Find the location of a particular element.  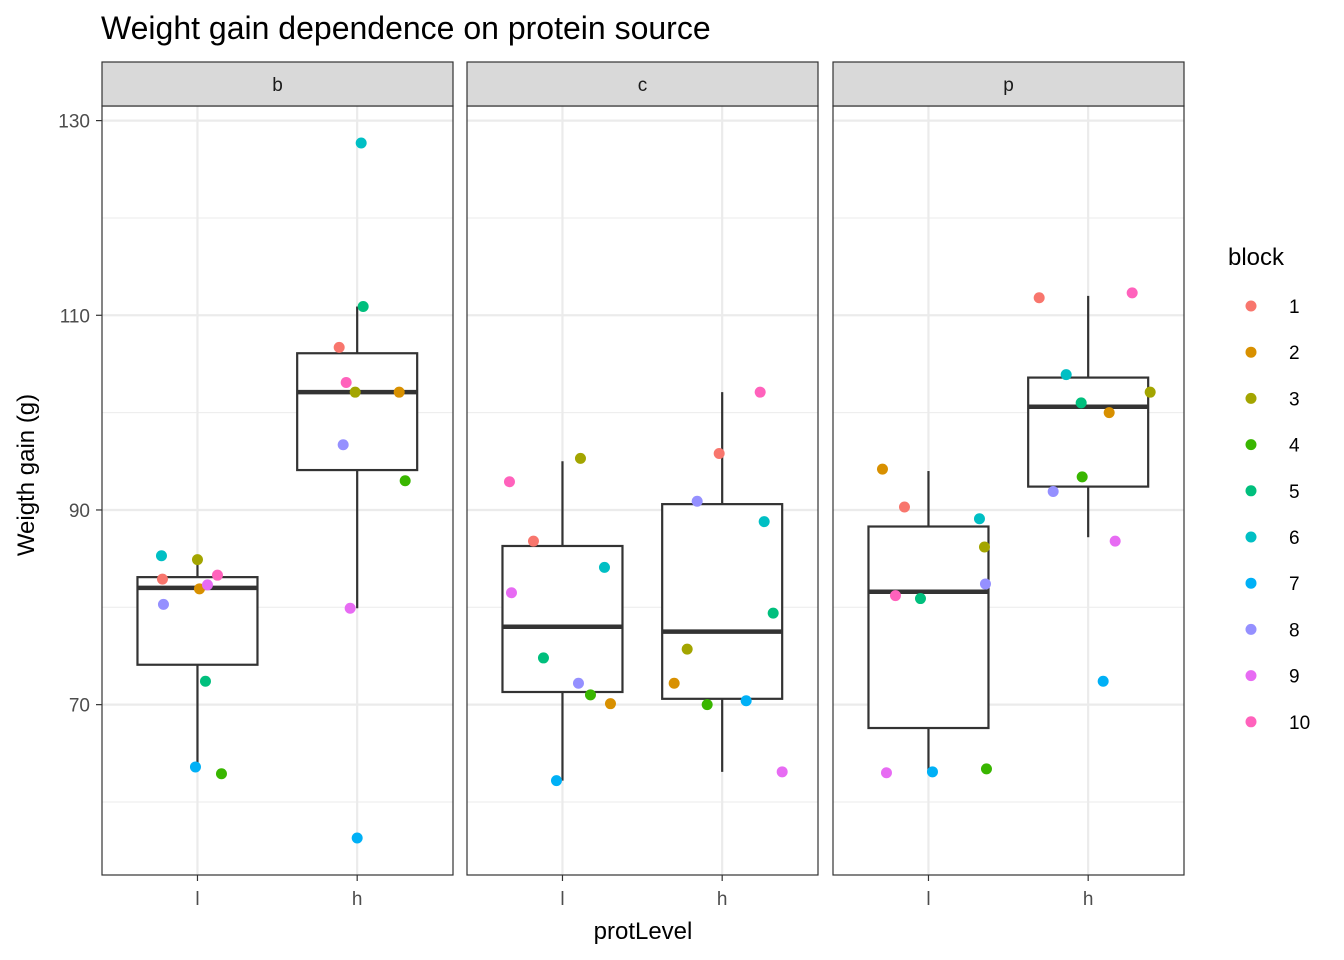

legend-label: 2 is located at coordinates (1294, 353).